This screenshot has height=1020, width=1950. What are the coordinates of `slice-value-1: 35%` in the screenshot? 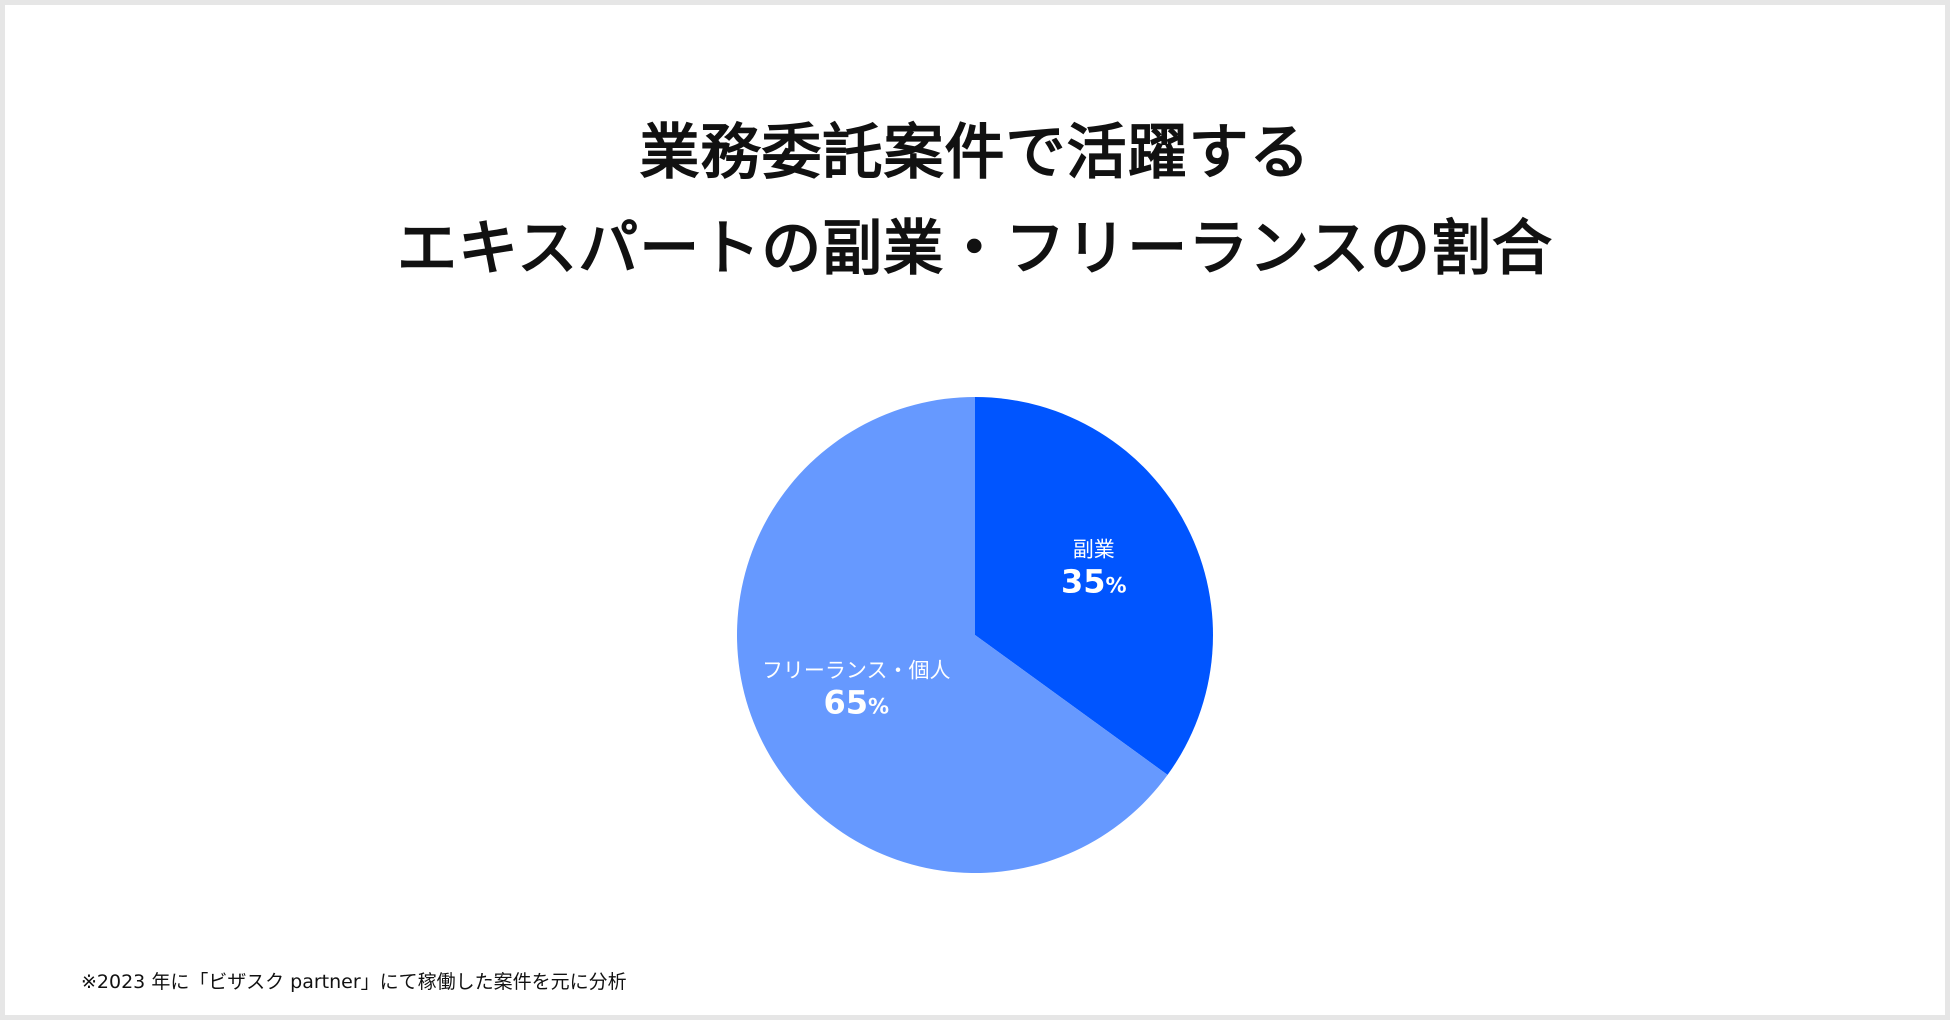 It's located at (1094, 581).